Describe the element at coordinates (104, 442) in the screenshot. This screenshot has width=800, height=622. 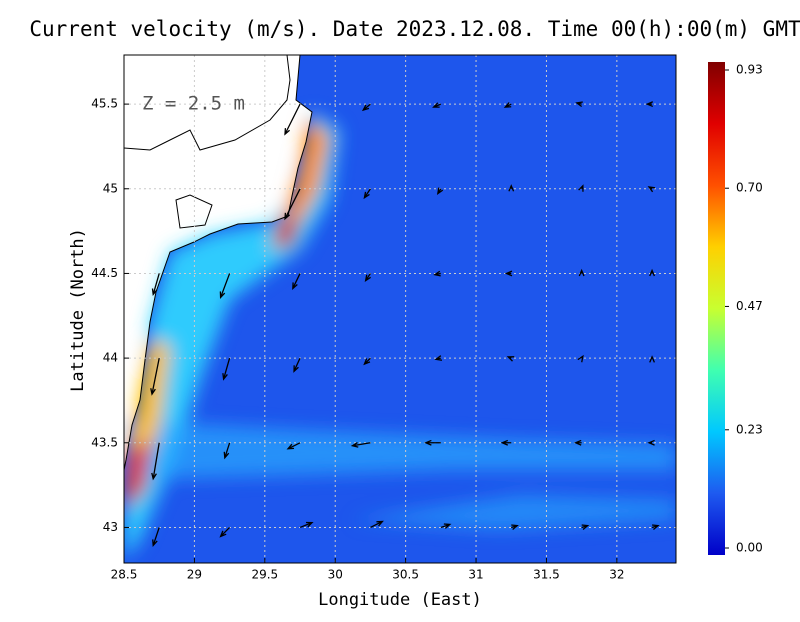
I see `y-tick-label: 43.5` at that location.